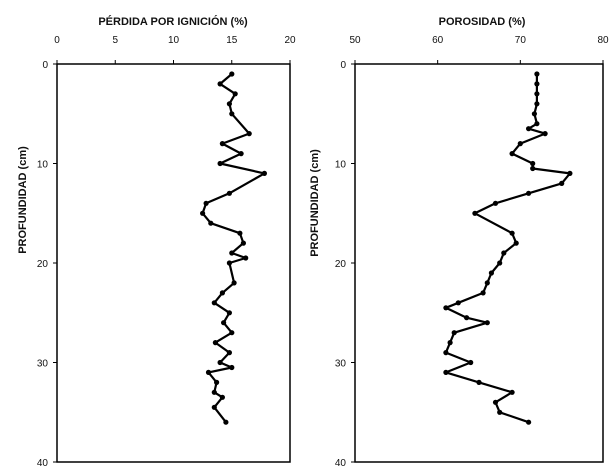 The height and width of the screenshot is (467, 613). What do you see at coordinates (479, 49) in the screenshot?
I see `panel-2-x-ticks: 50 60 70 80` at bounding box center [479, 49].